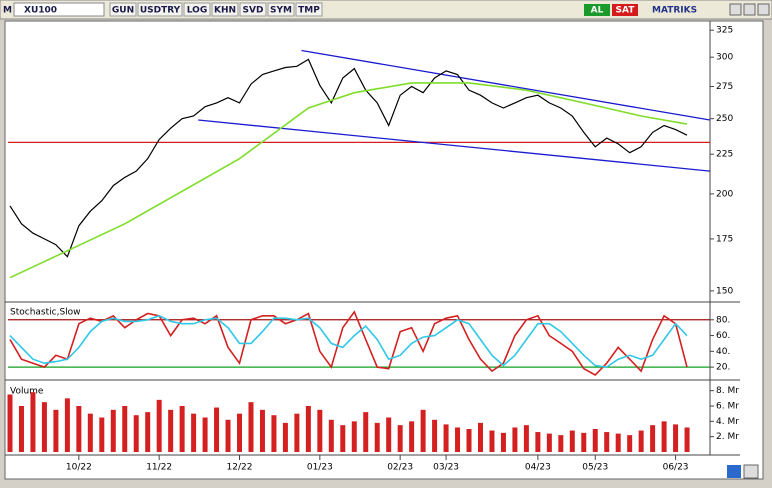  What do you see at coordinates (59, 9) in the screenshot?
I see `symbol-box` at bounding box center [59, 9].